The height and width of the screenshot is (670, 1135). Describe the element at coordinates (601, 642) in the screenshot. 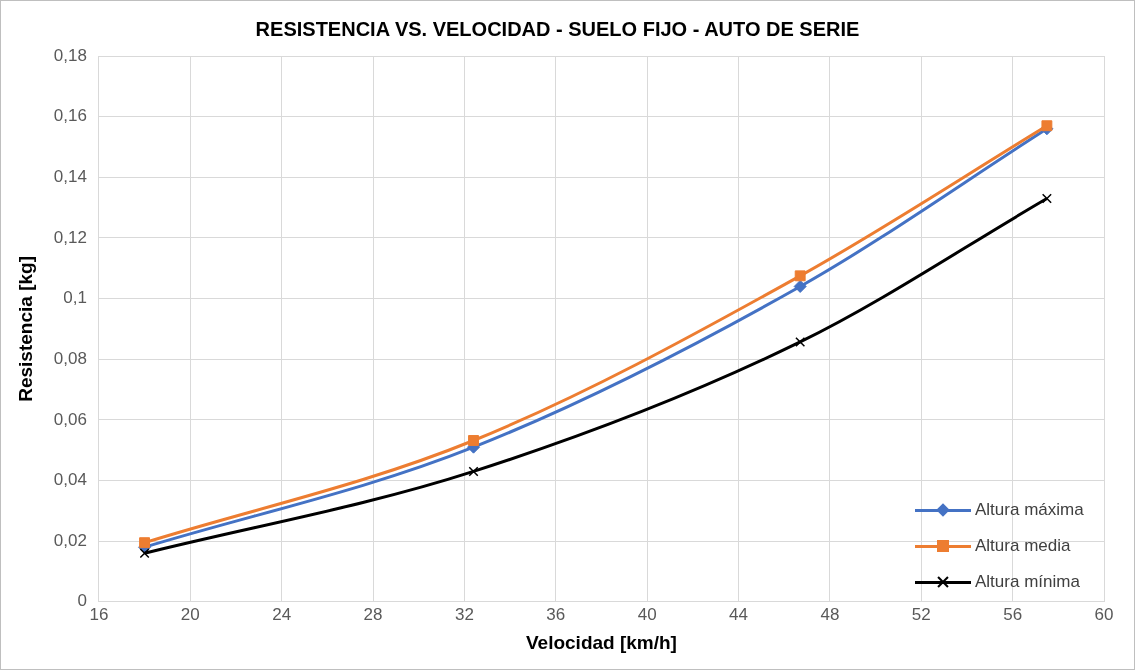

I see `x-axis-title: Velocidad [km/h]` at that location.